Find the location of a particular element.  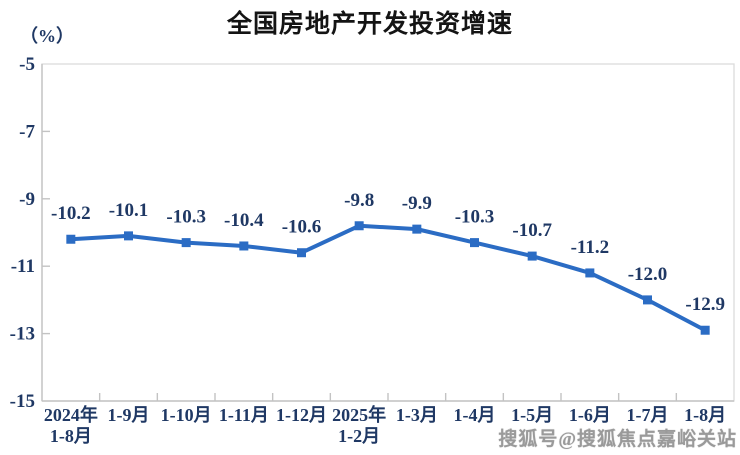

chart-title: 全国房地产开发投资增速 is located at coordinates (369, 23).